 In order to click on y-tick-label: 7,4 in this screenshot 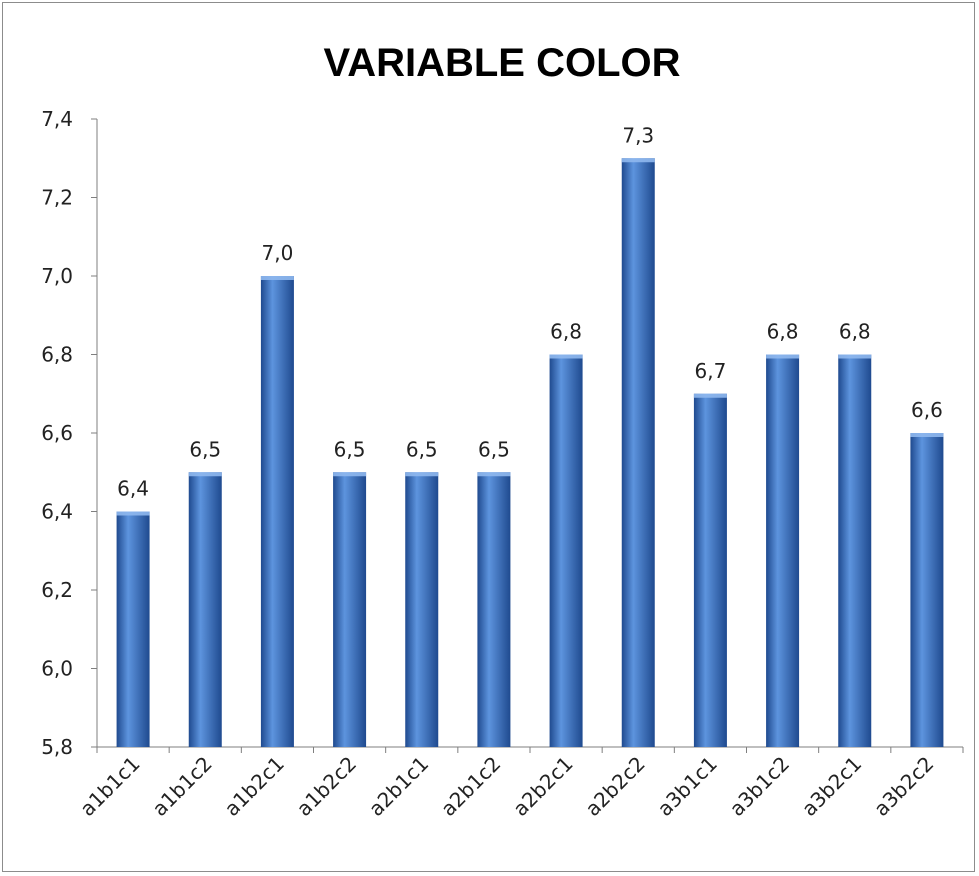, I will do `click(57, 119)`.